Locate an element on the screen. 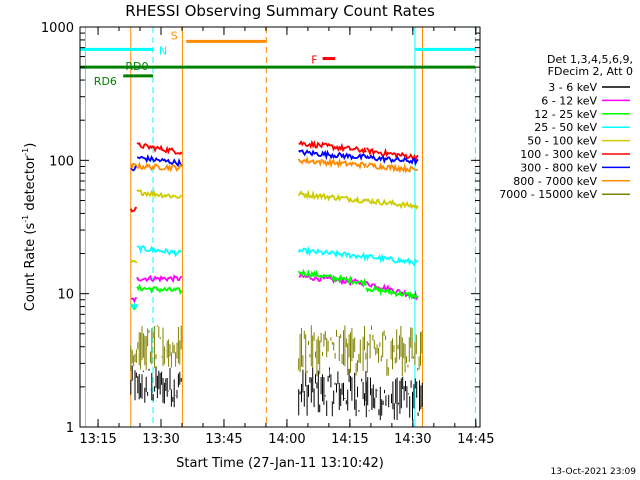 This screenshot has height=480, width=640. y-axis-label: Count Rate (s-1 detector-1) is located at coordinates (29, 227).